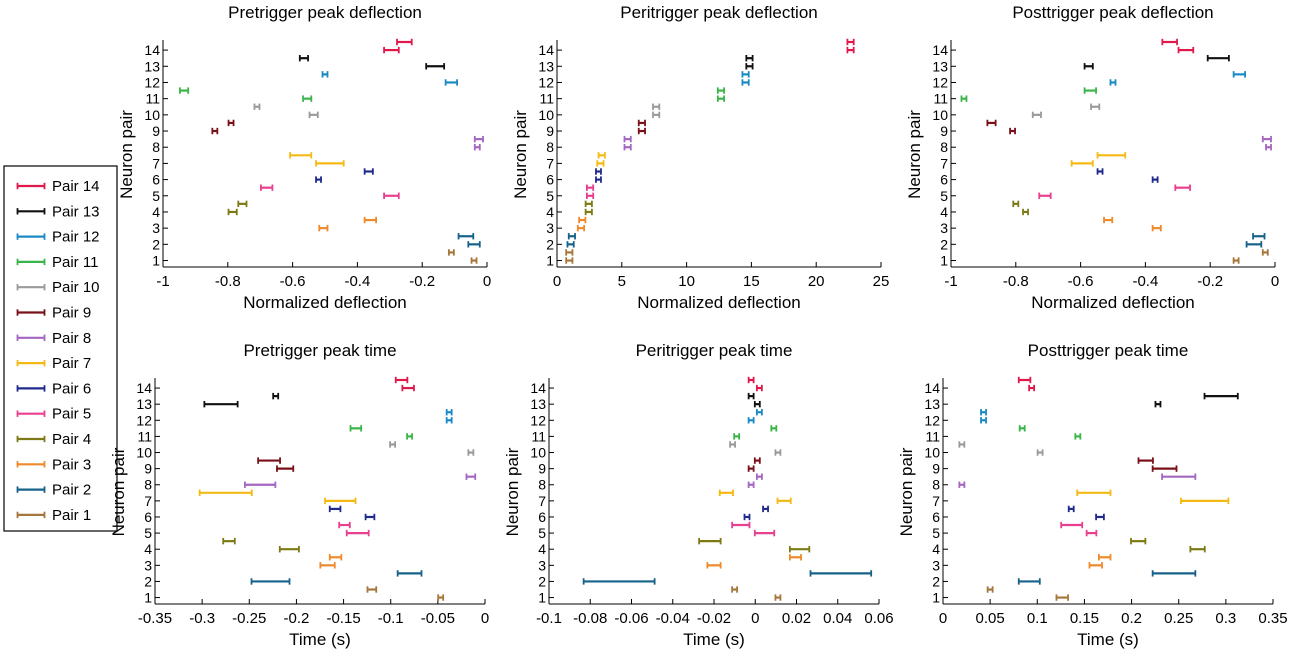 This screenshot has height=654, width=1300. What do you see at coordinates (936, 598) in the screenshot?
I see `y-tick-label: 1` at bounding box center [936, 598].